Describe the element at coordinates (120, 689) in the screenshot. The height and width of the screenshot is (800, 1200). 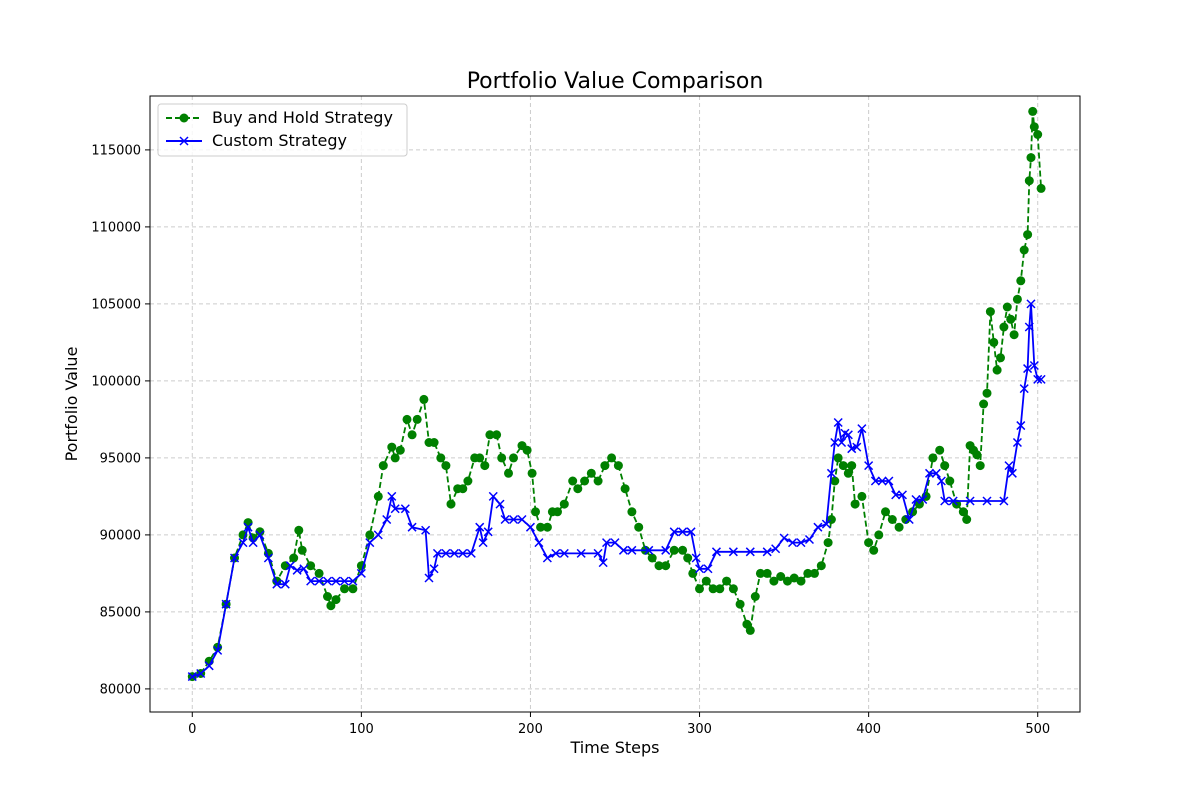
I see `y-tick-label: 80000` at that location.